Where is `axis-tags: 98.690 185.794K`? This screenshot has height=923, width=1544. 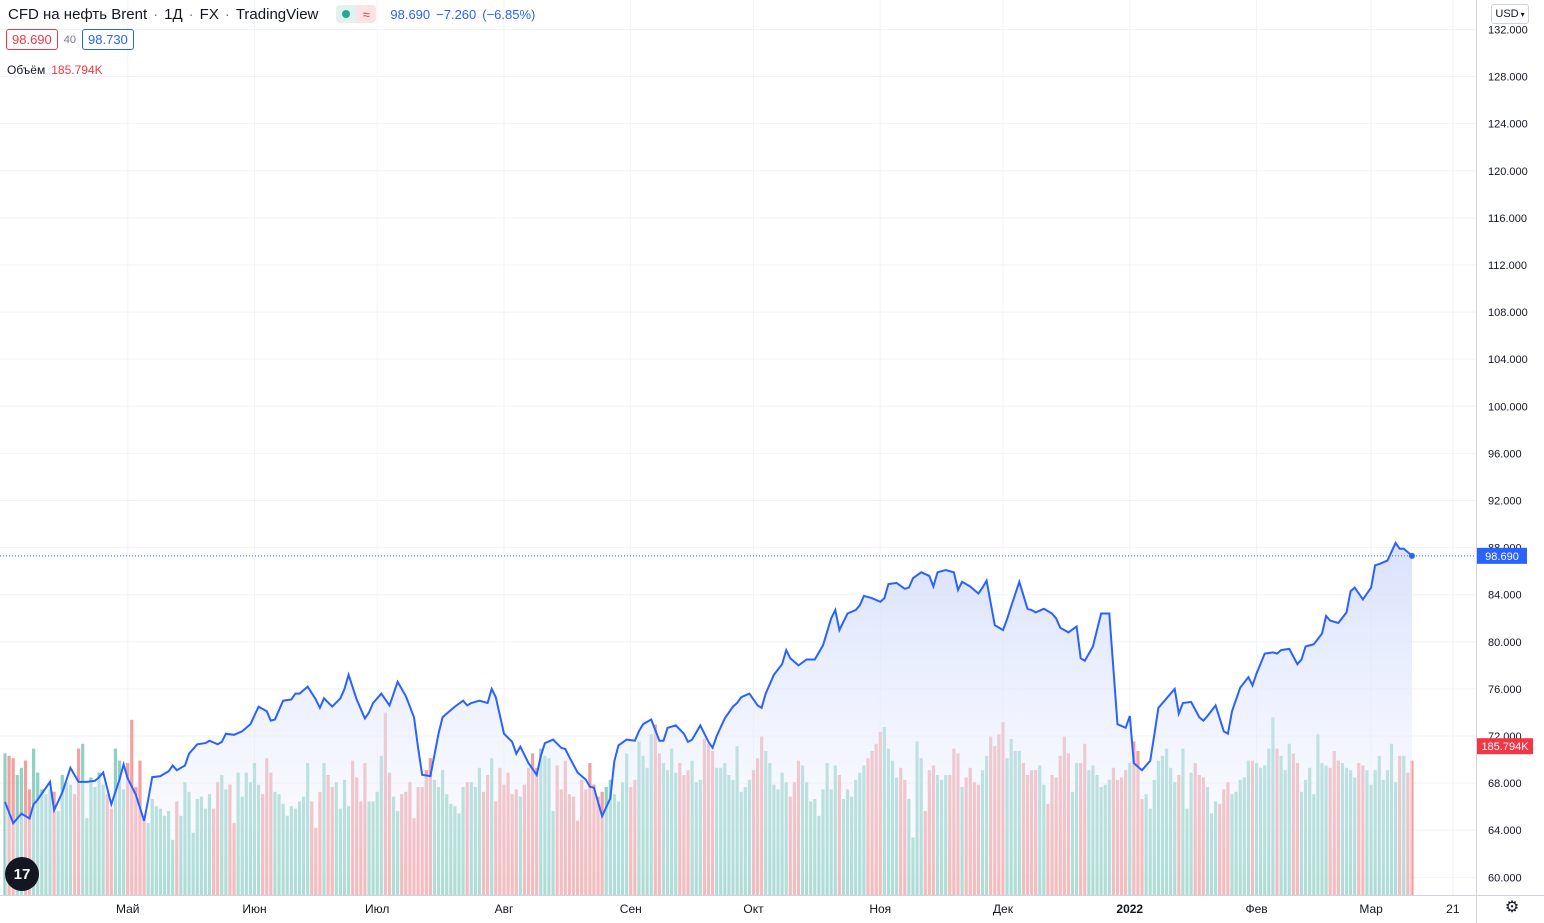
axis-tags: 98.690 185.794K is located at coordinates (1505, 651).